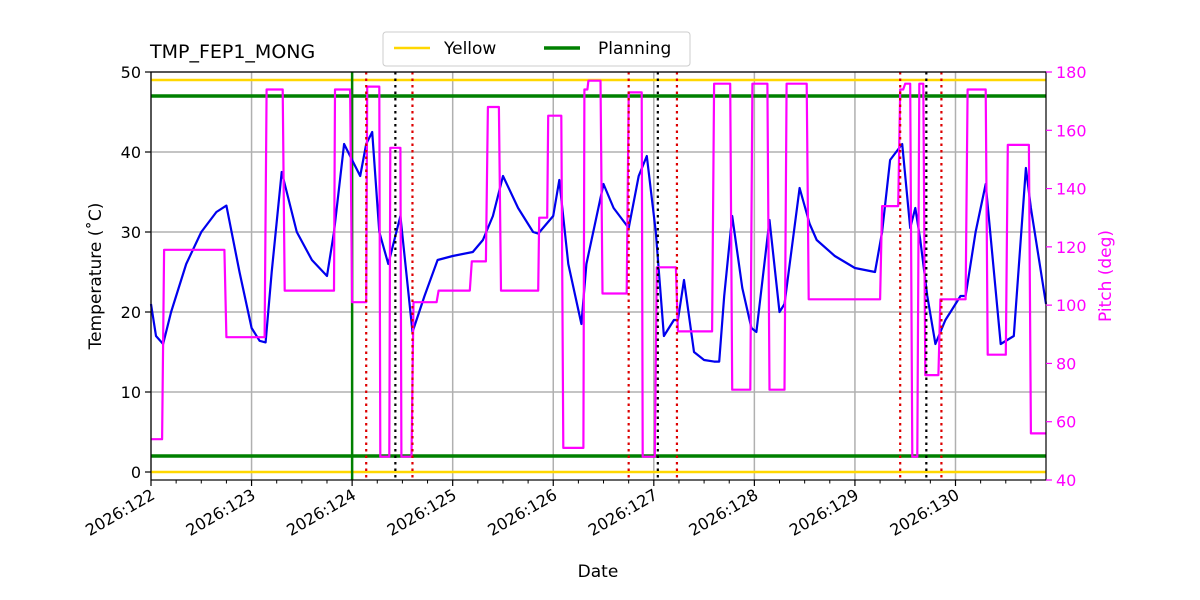 The width and height of the screenshot is (1200, 600). What do you see at coordinates (131, 152) in the screenshot?
I see `y-tick-label-4: 40` at bounding box center [131, 152].